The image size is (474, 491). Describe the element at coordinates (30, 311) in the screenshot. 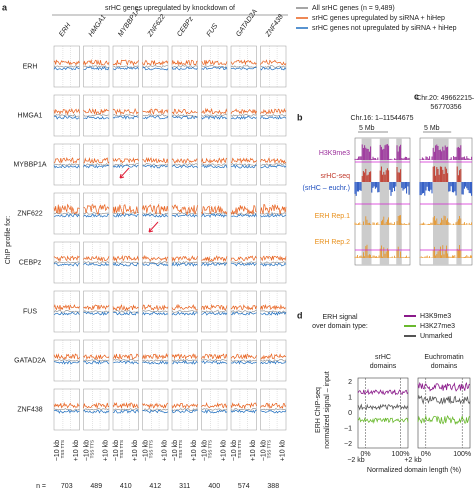

I see `row-label: FUS` at that location.